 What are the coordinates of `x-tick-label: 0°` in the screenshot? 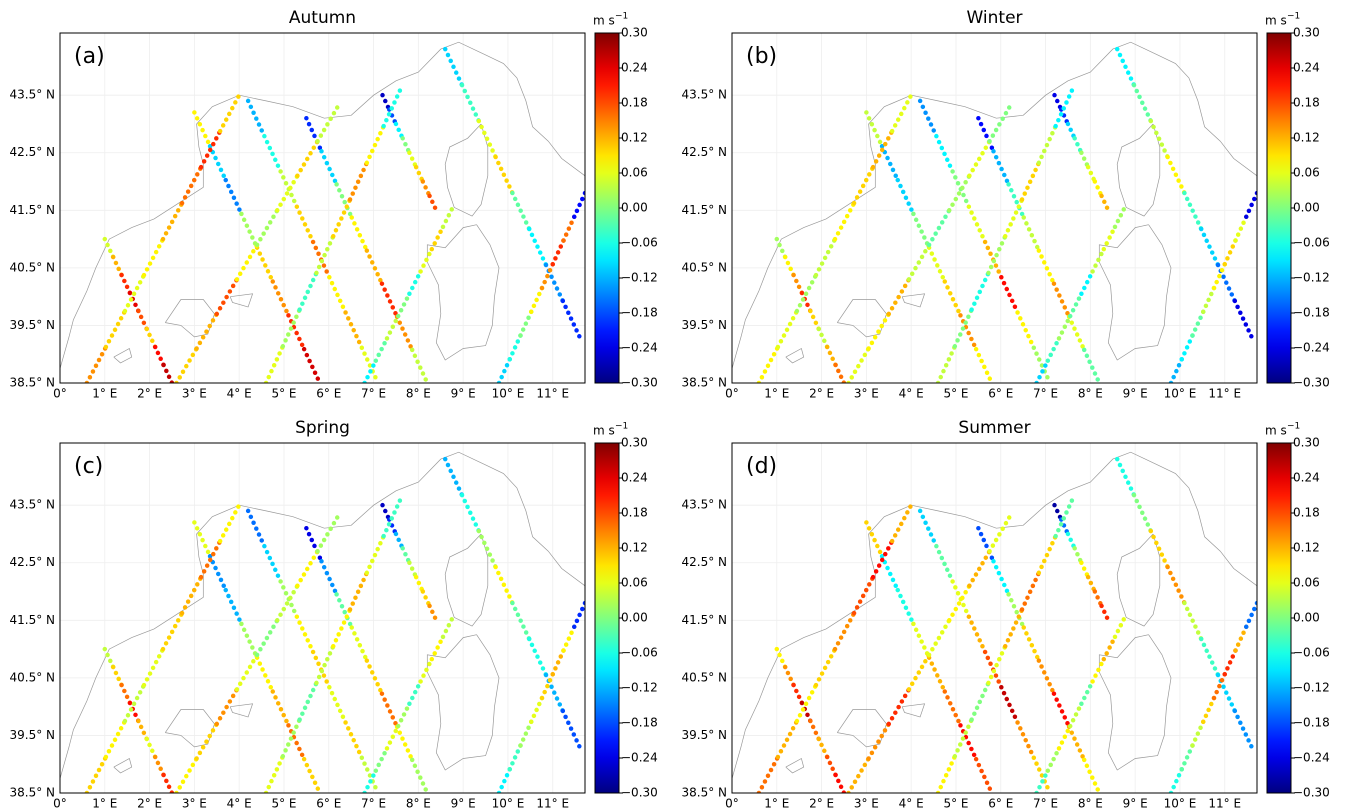 It's located at (60, 804).